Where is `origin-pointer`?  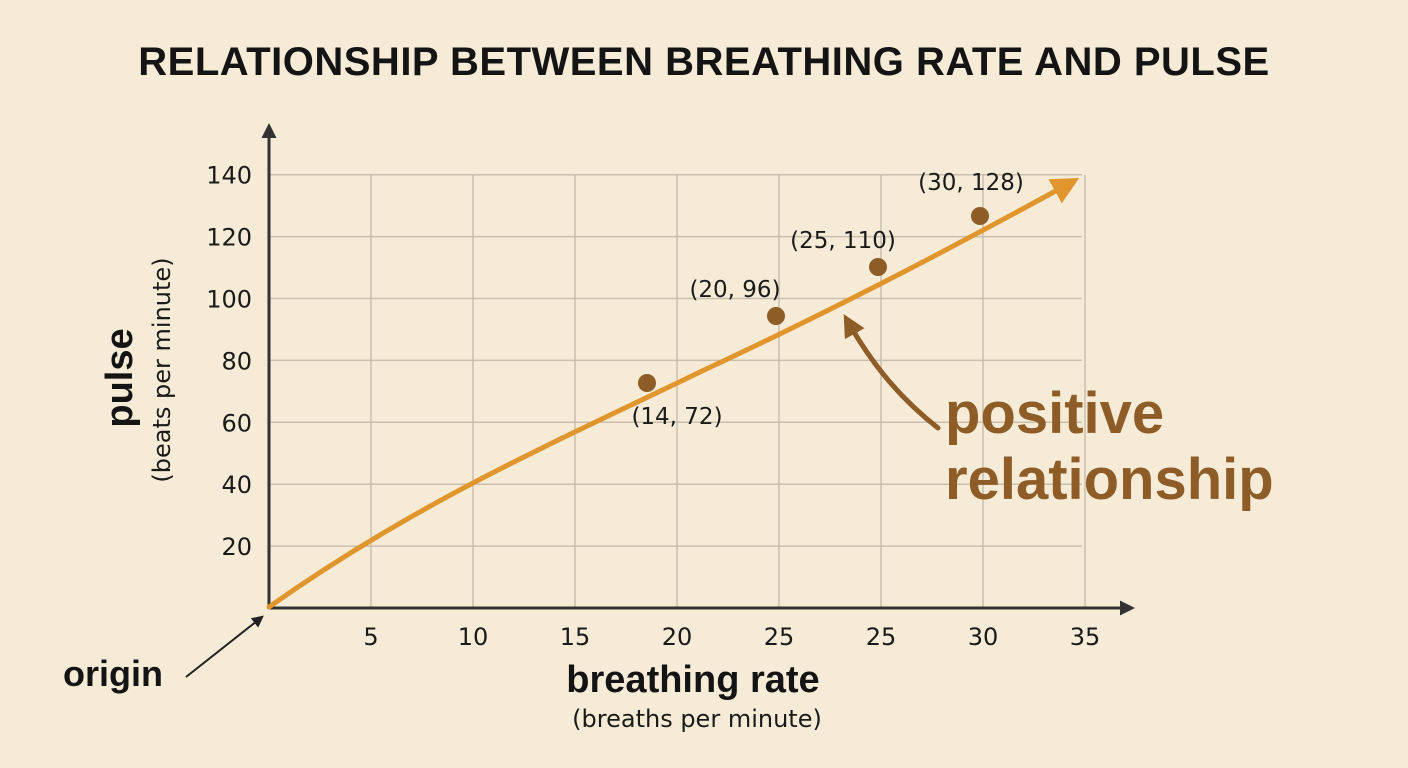 origin-pointer is located at coordinates (224, 646).